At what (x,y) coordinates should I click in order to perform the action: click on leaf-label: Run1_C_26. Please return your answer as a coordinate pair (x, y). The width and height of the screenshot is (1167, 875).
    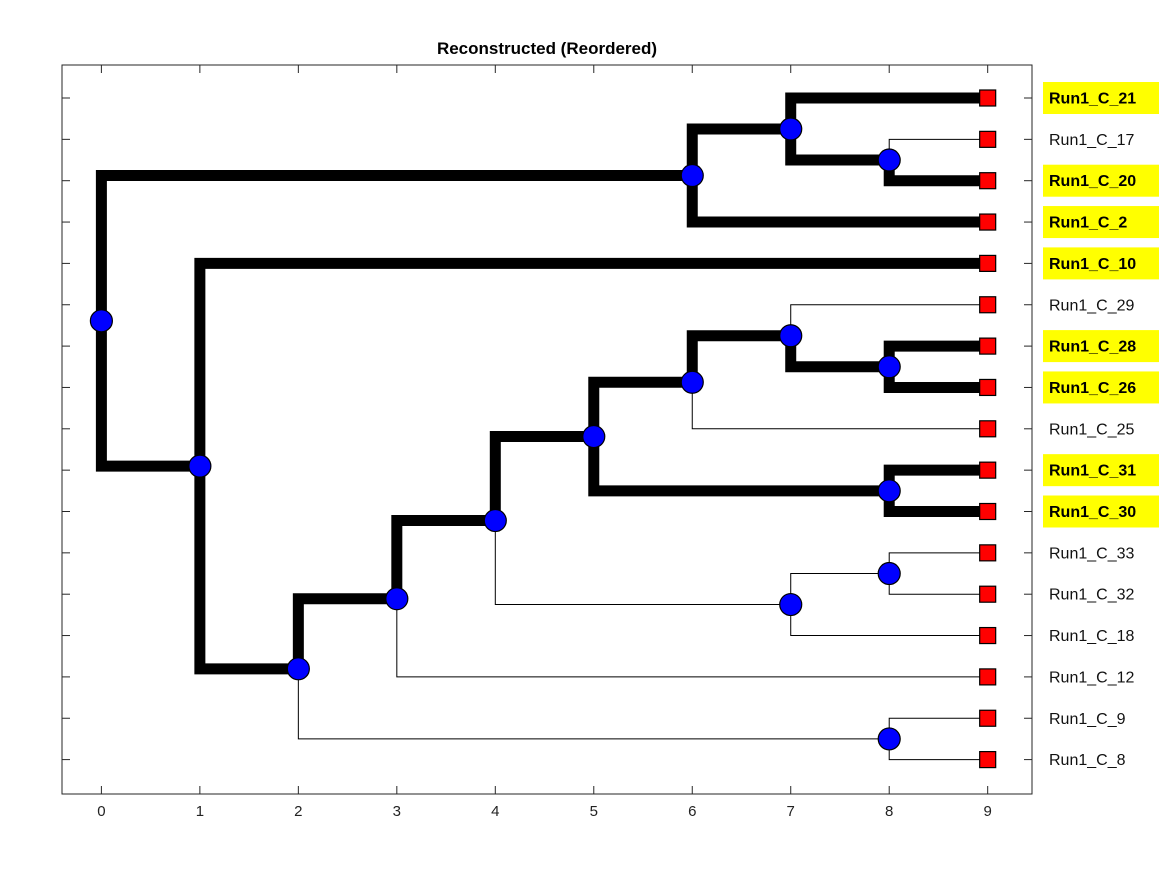
    Looking at the image, I should click on (1092, 388).